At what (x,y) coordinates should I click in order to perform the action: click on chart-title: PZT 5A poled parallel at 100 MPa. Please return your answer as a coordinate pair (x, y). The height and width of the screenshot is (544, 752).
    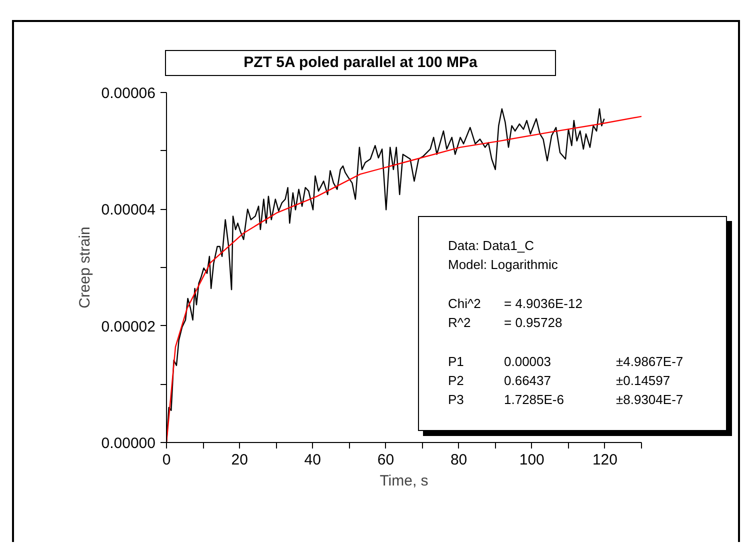
    Looking at the image, I should click on (360, 63).